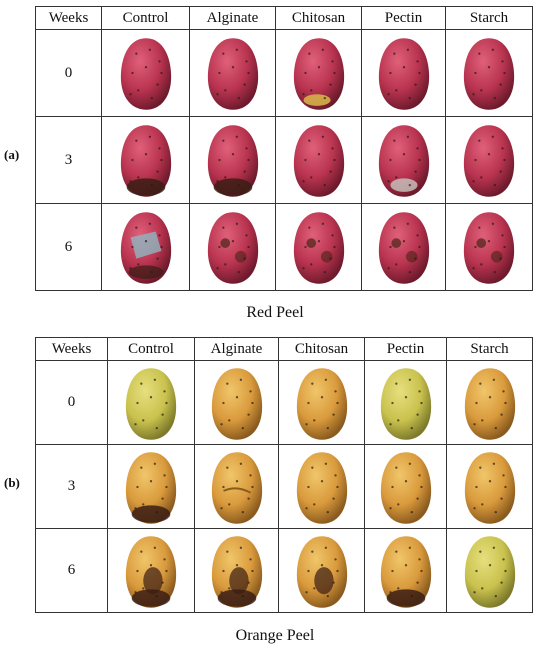  I want to click on panel-label-b: (b), so click(12, 482).